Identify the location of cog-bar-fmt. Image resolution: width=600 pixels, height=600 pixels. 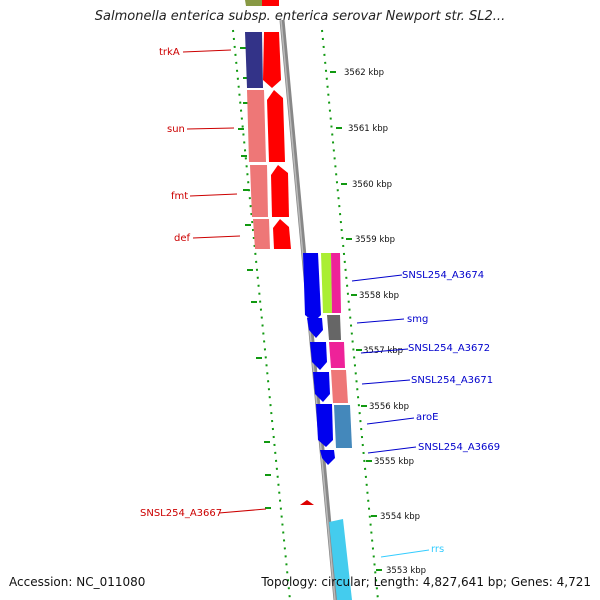
(259, 191).